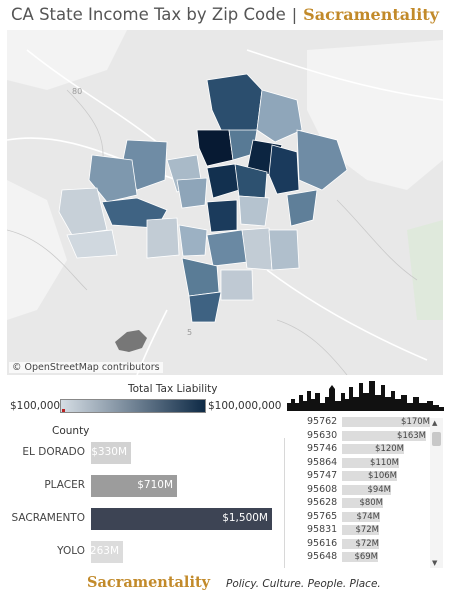 This screenshot has height=600, width=450. I want to click on zip-row: 95765 $74M, so click(365, 517).